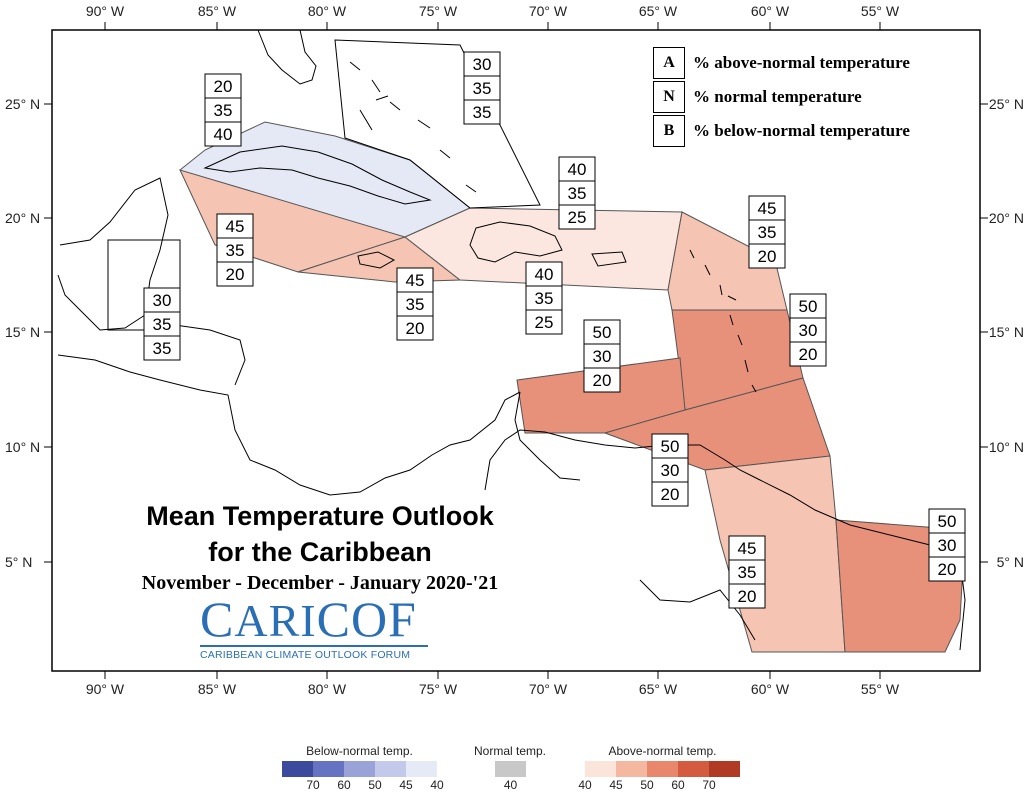  I want to click on south-america-coast, so click(725, 540).